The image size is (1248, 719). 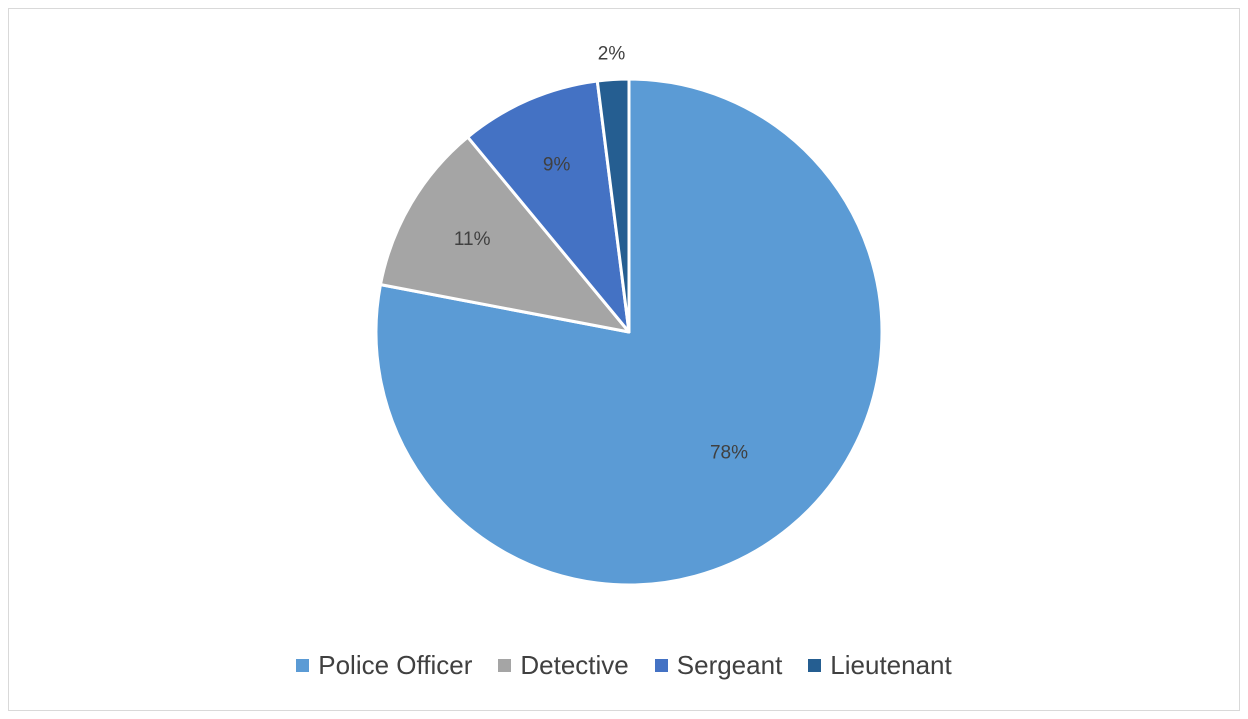 What do you see at coordinates (472, 239) in the screenshot?
I see `data-label-detective: 11%` at bounding box center [472, 239].